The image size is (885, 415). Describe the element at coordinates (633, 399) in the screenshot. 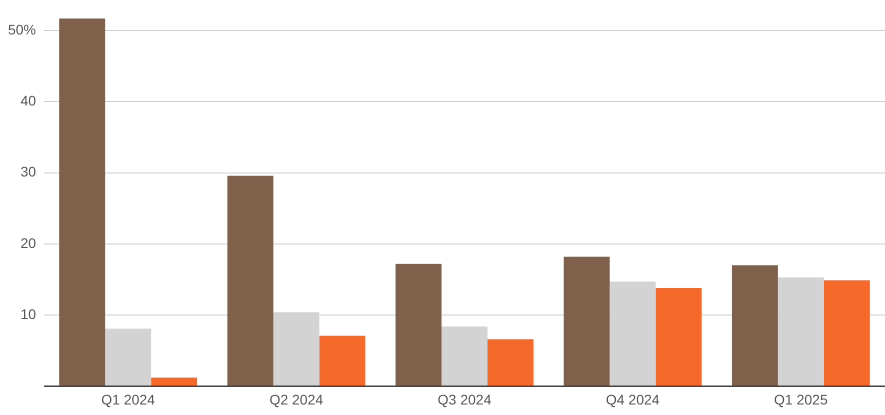

I see `x-tick-label: Q4 2024` at that location.